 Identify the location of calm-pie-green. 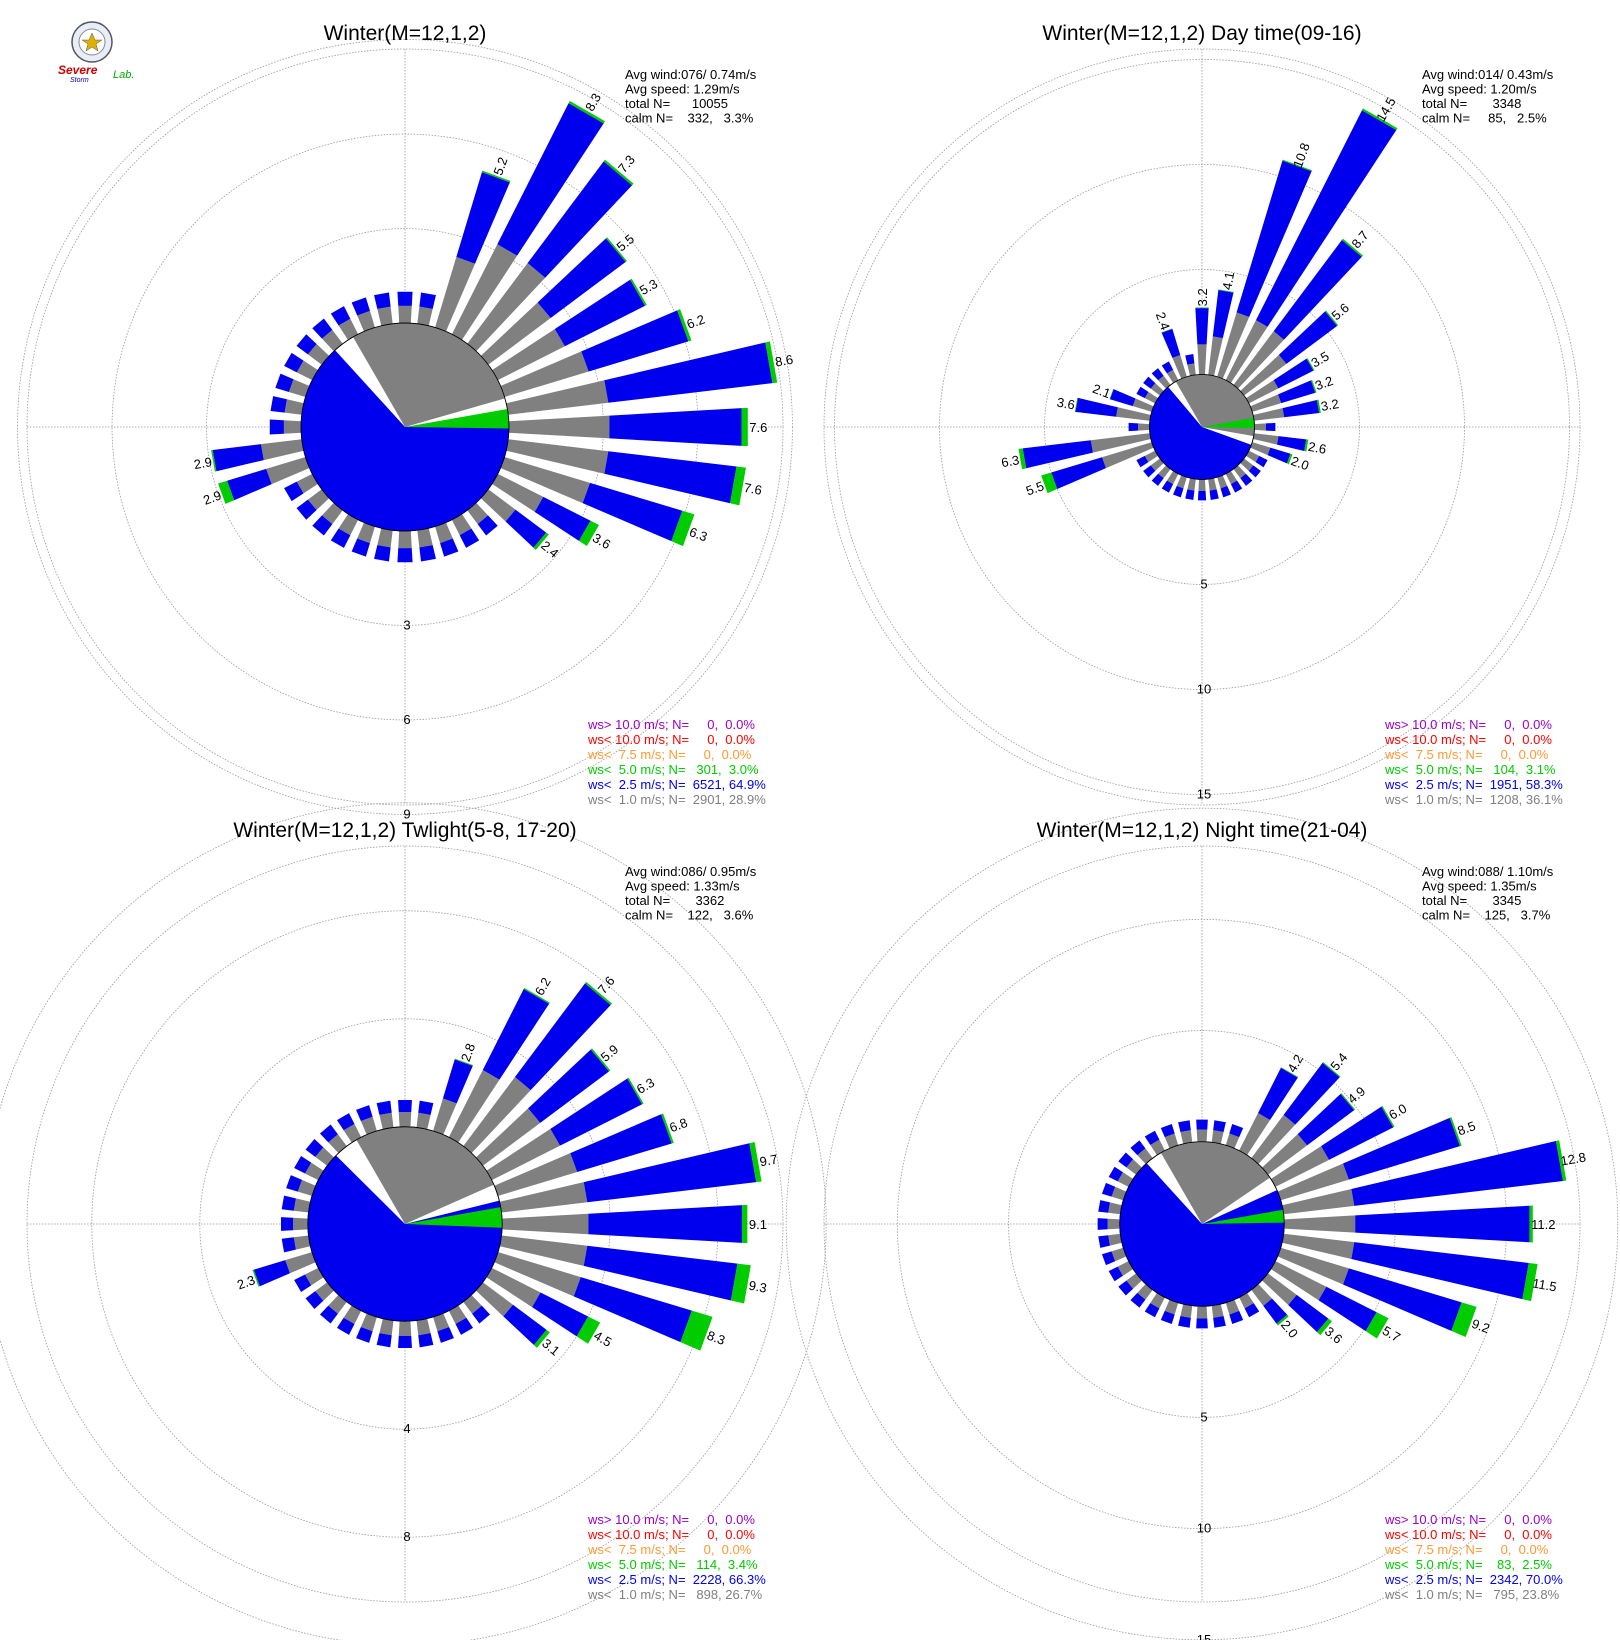
(1243, 1216).